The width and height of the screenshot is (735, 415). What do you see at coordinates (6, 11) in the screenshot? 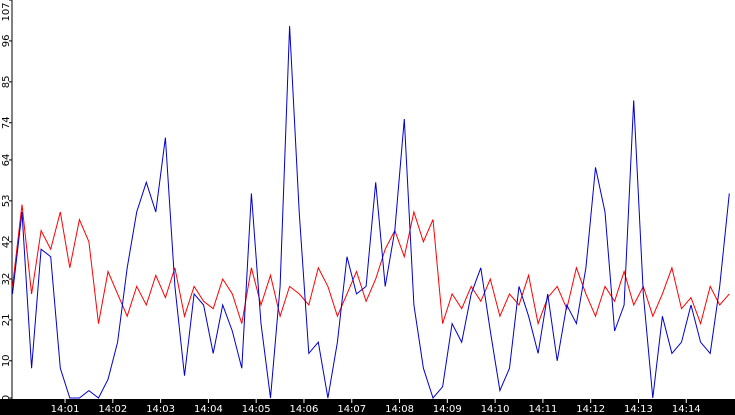
I see `y-tick-label: 107` at bounding box center [6, 11].